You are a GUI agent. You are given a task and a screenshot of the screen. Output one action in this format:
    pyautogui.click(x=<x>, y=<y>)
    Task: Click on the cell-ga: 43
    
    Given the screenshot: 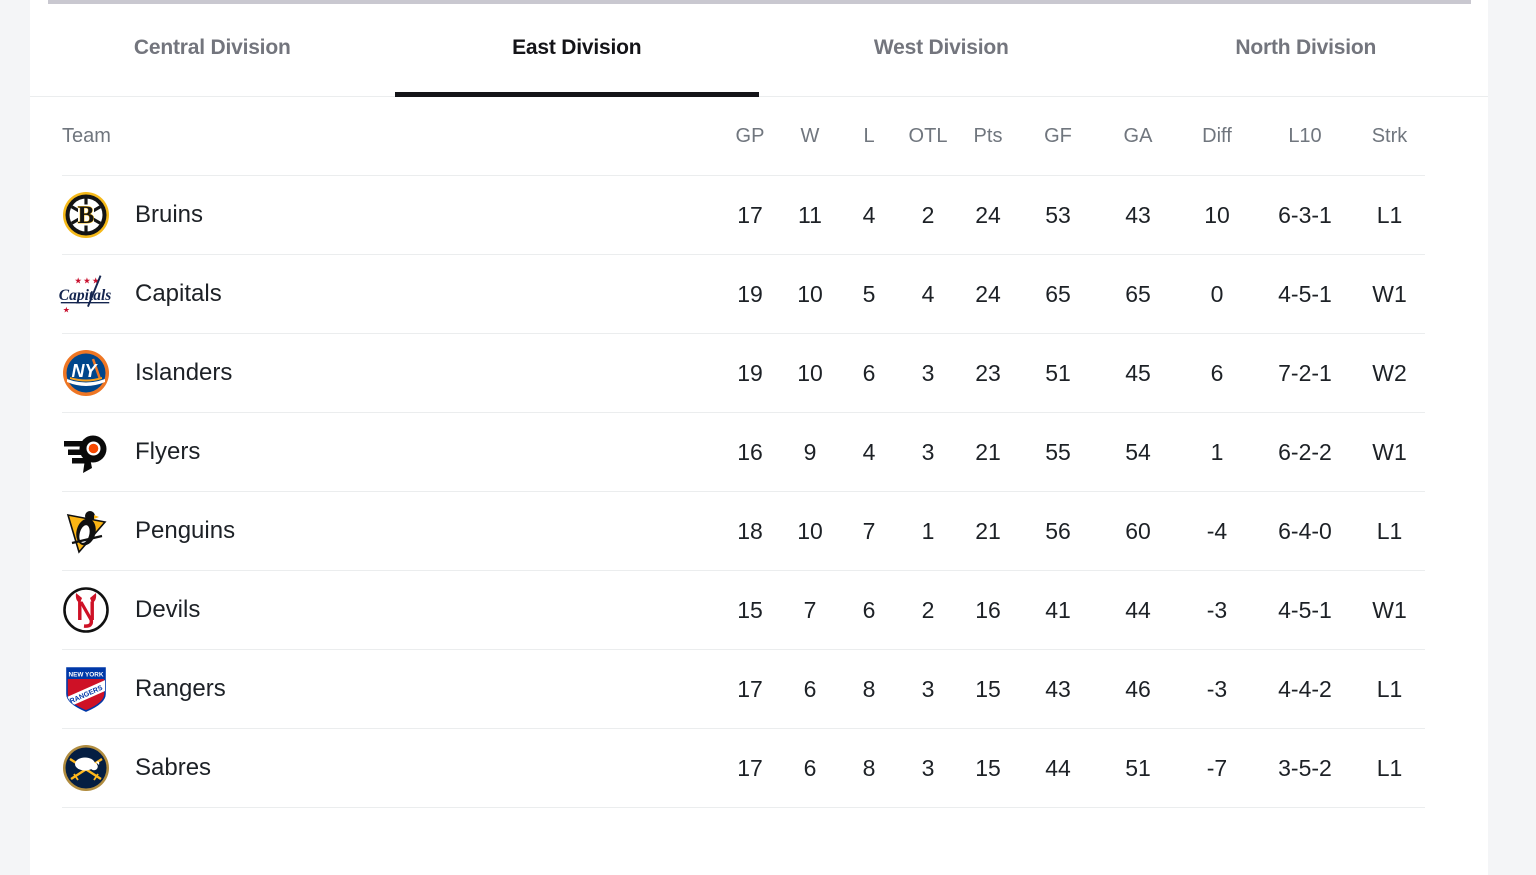 What is the action you would take?
    pyautogui.click(x=1138, y=214)
    